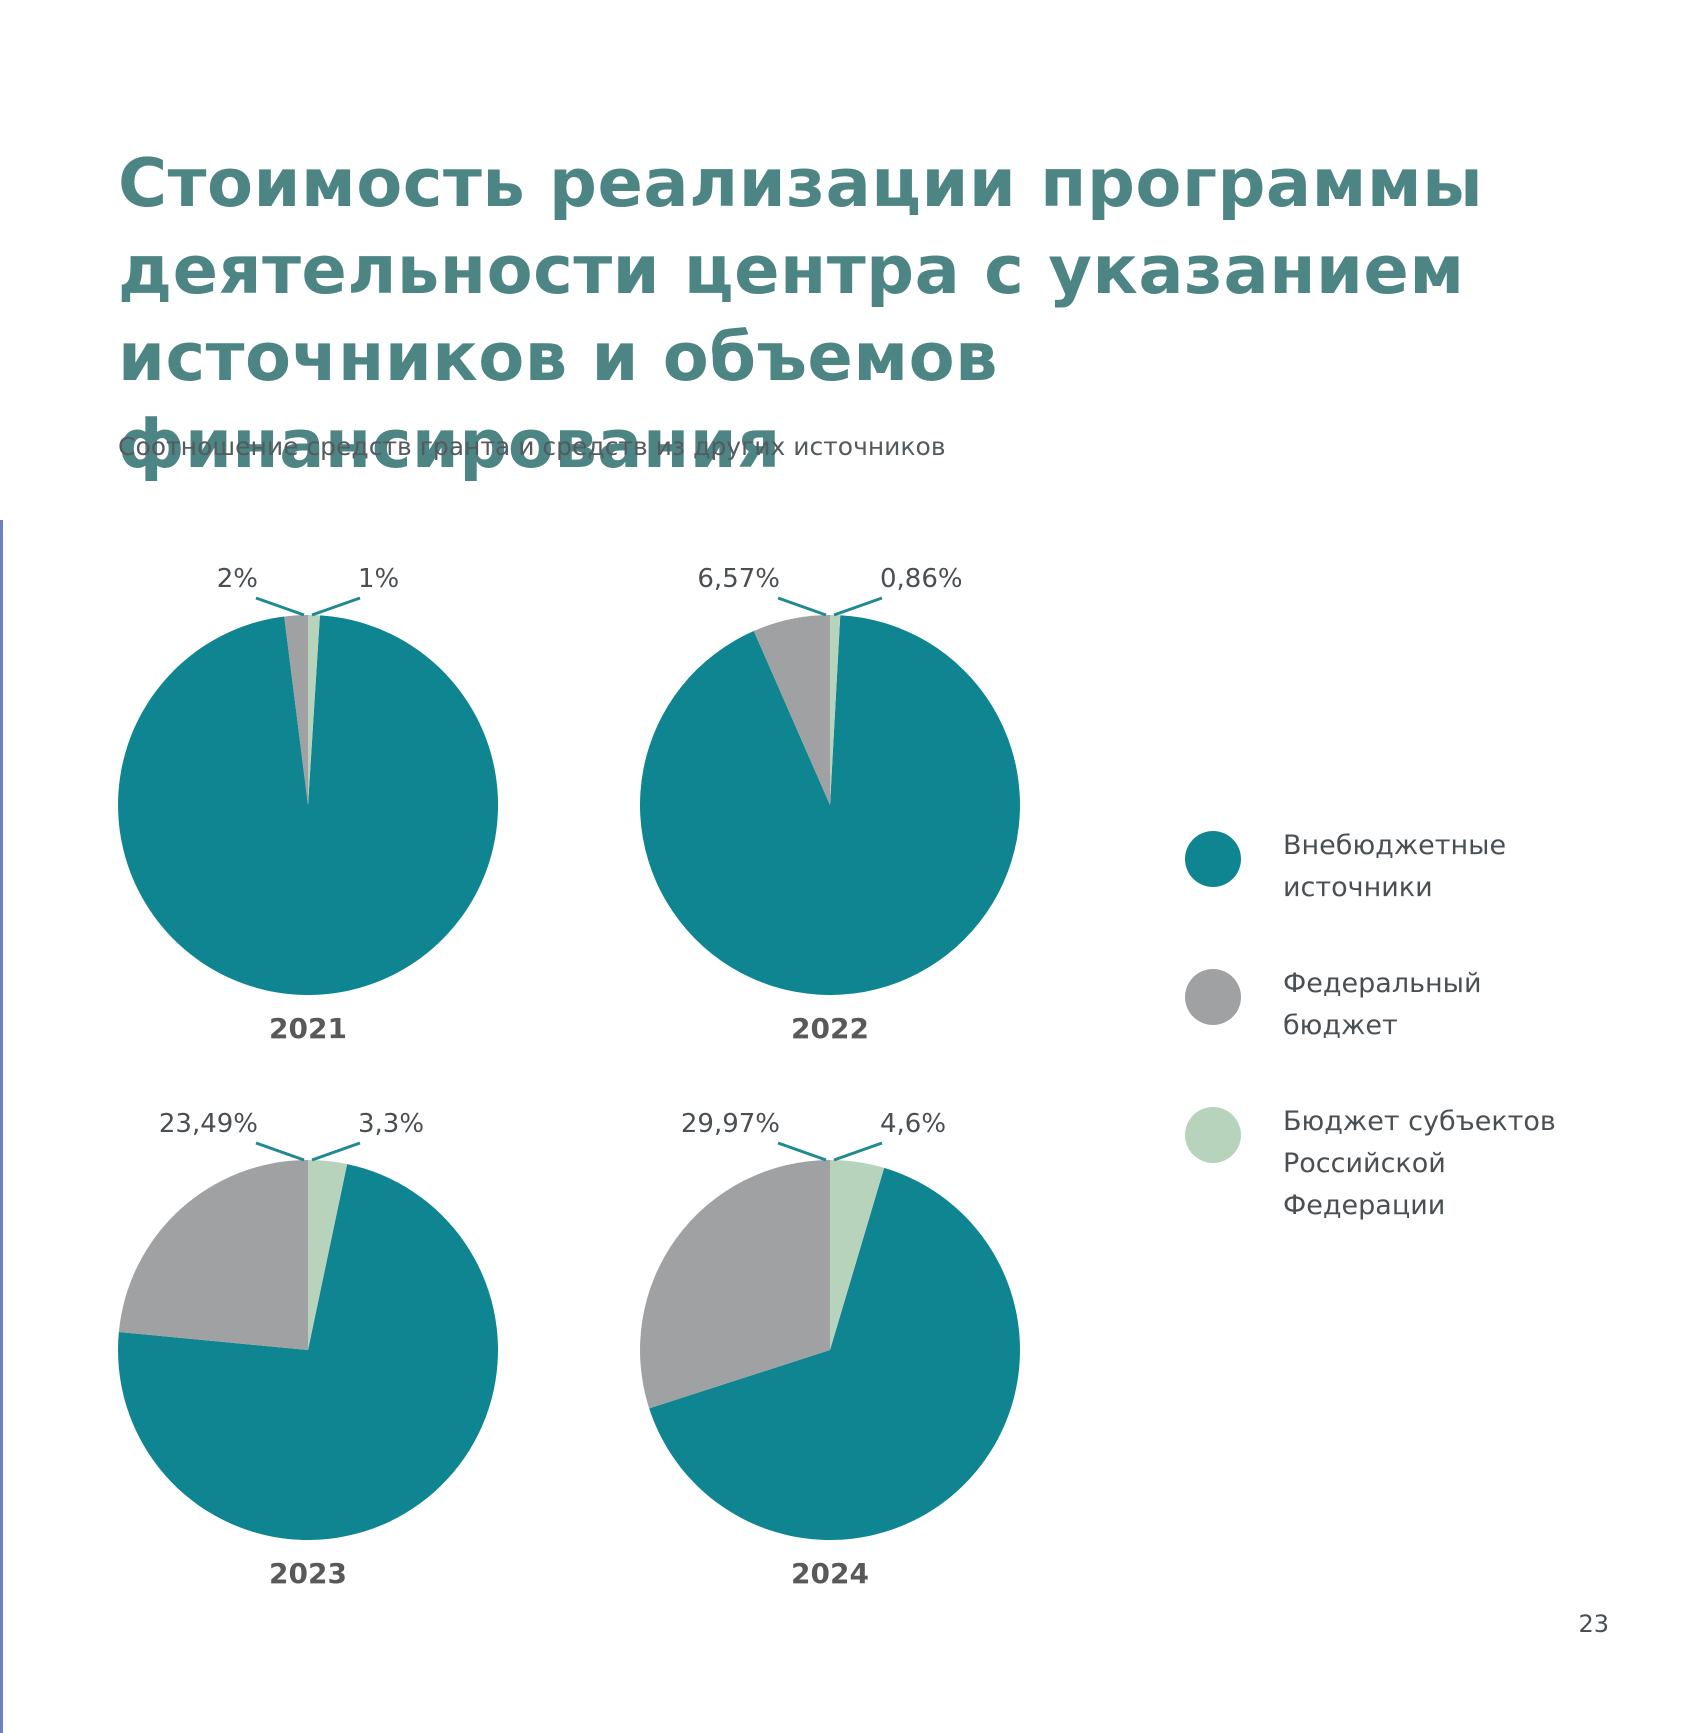  What do you see at coordinates (738, 579) in the screenshot?
I see `value-label-federal-2022: 6,57%` at bounding box center [738, 579].